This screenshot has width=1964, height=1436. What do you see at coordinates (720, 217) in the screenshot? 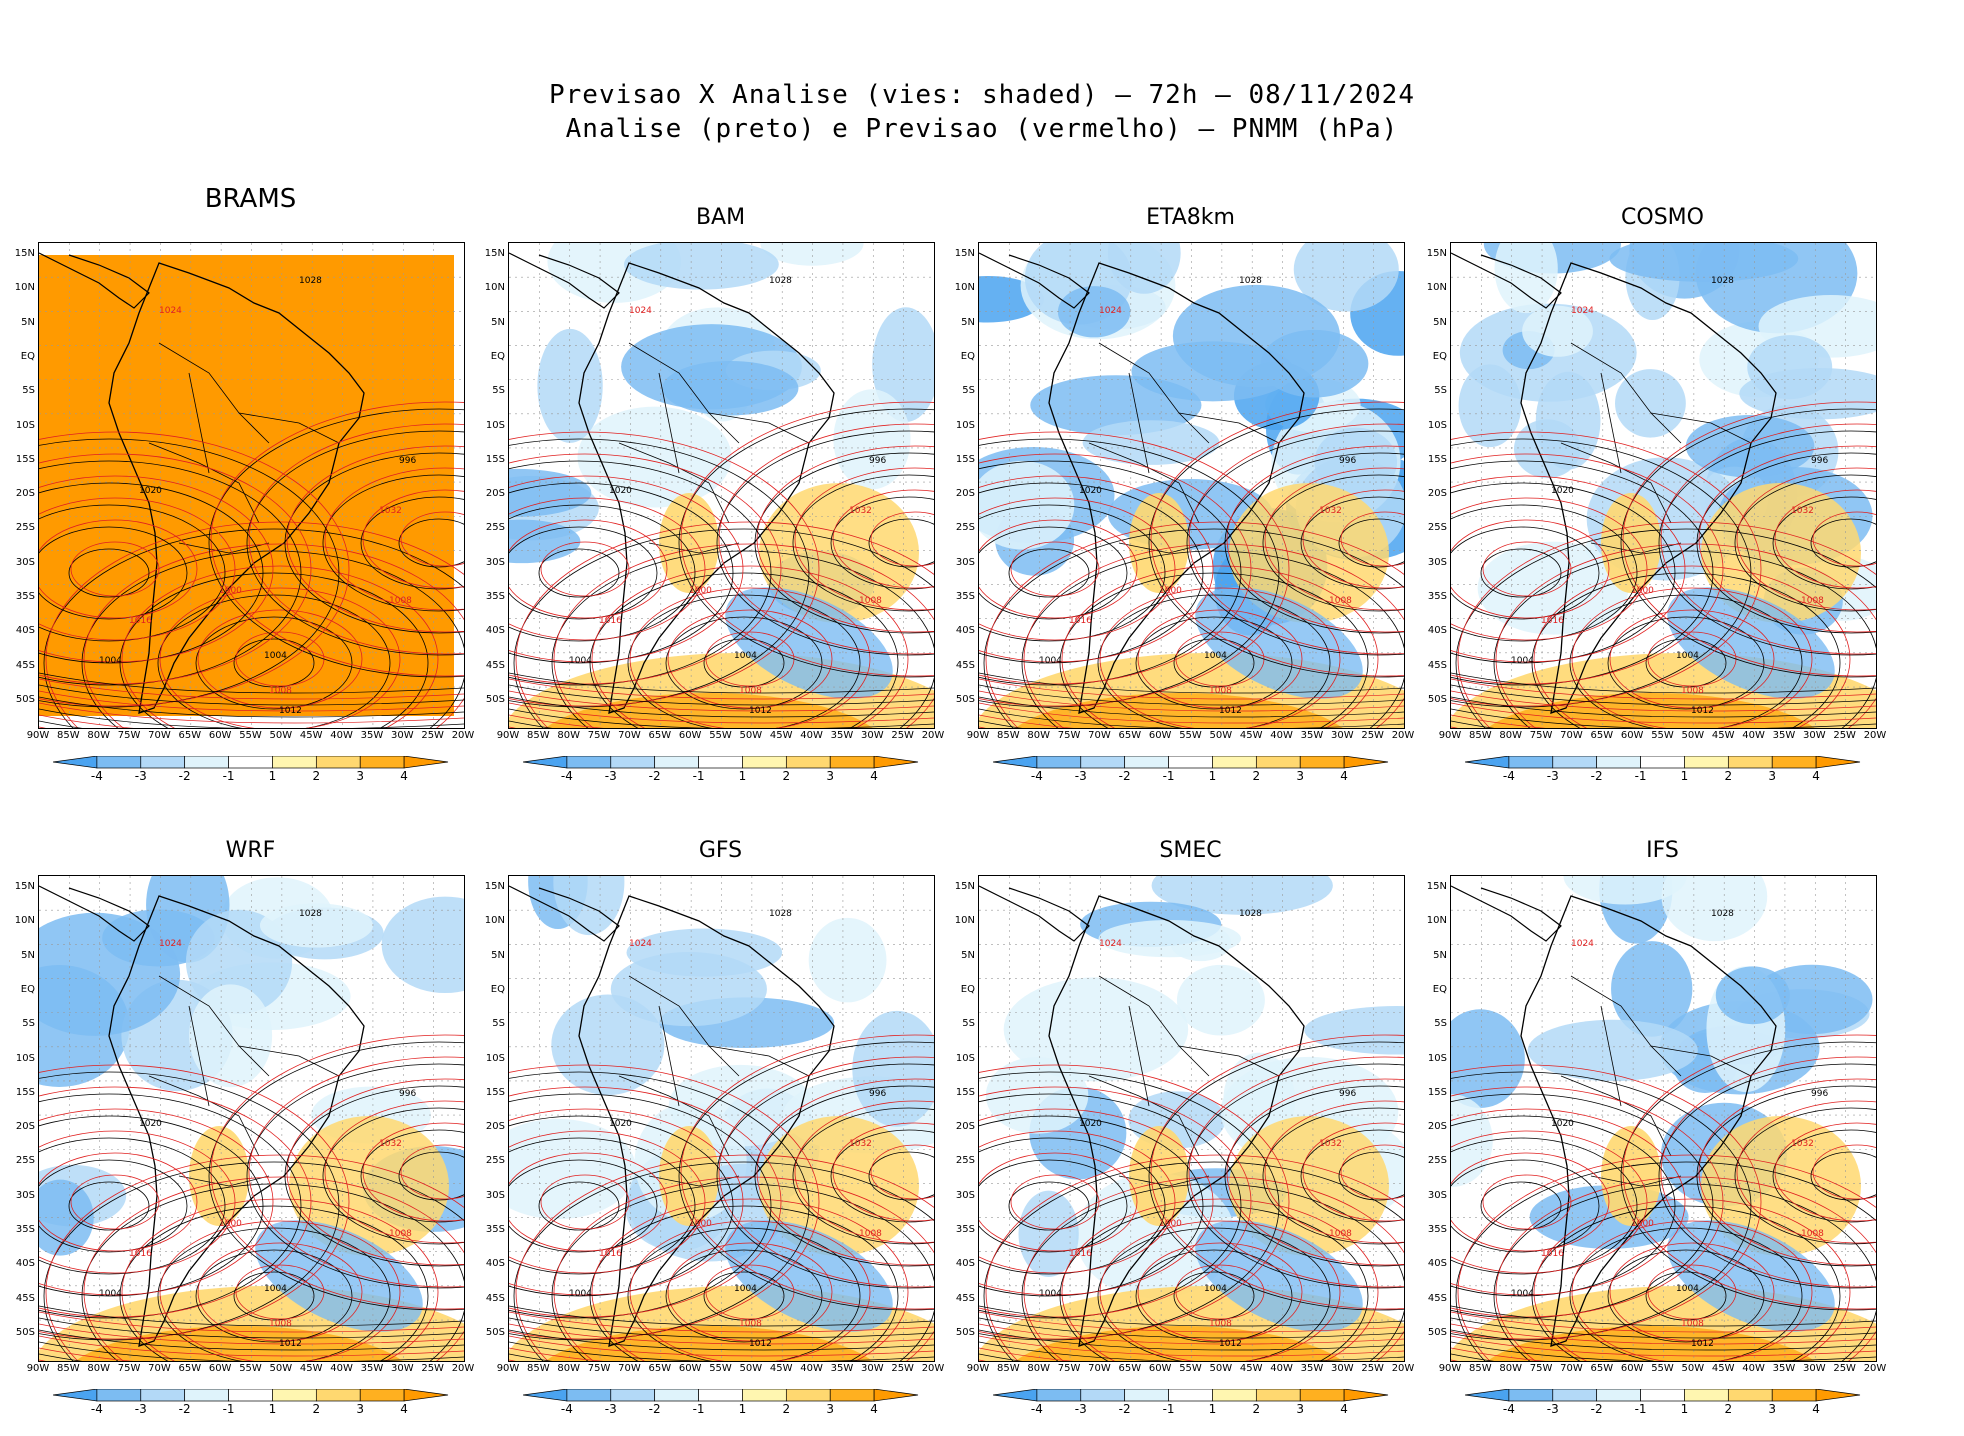
I see `panel-title-bam: BAM` at bounding box center [720, 217].